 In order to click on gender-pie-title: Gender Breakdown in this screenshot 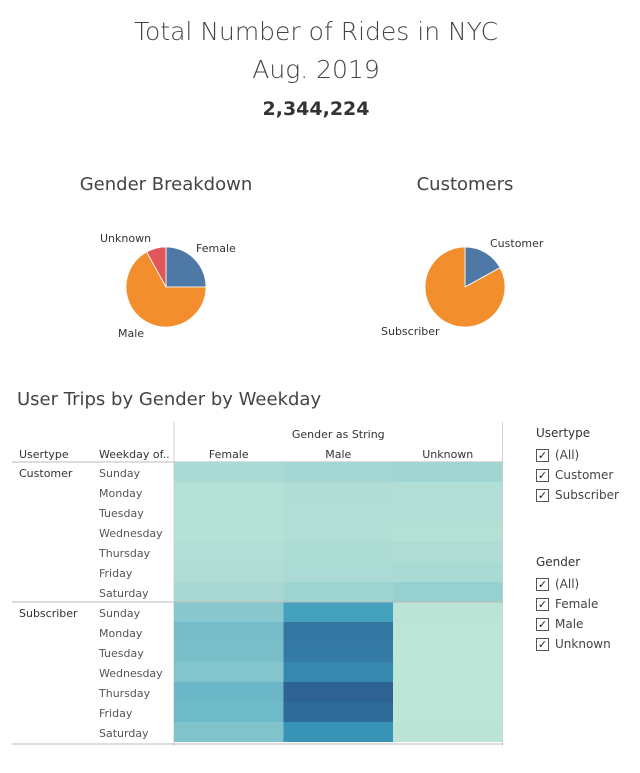, I will do `click(166, 184)`.